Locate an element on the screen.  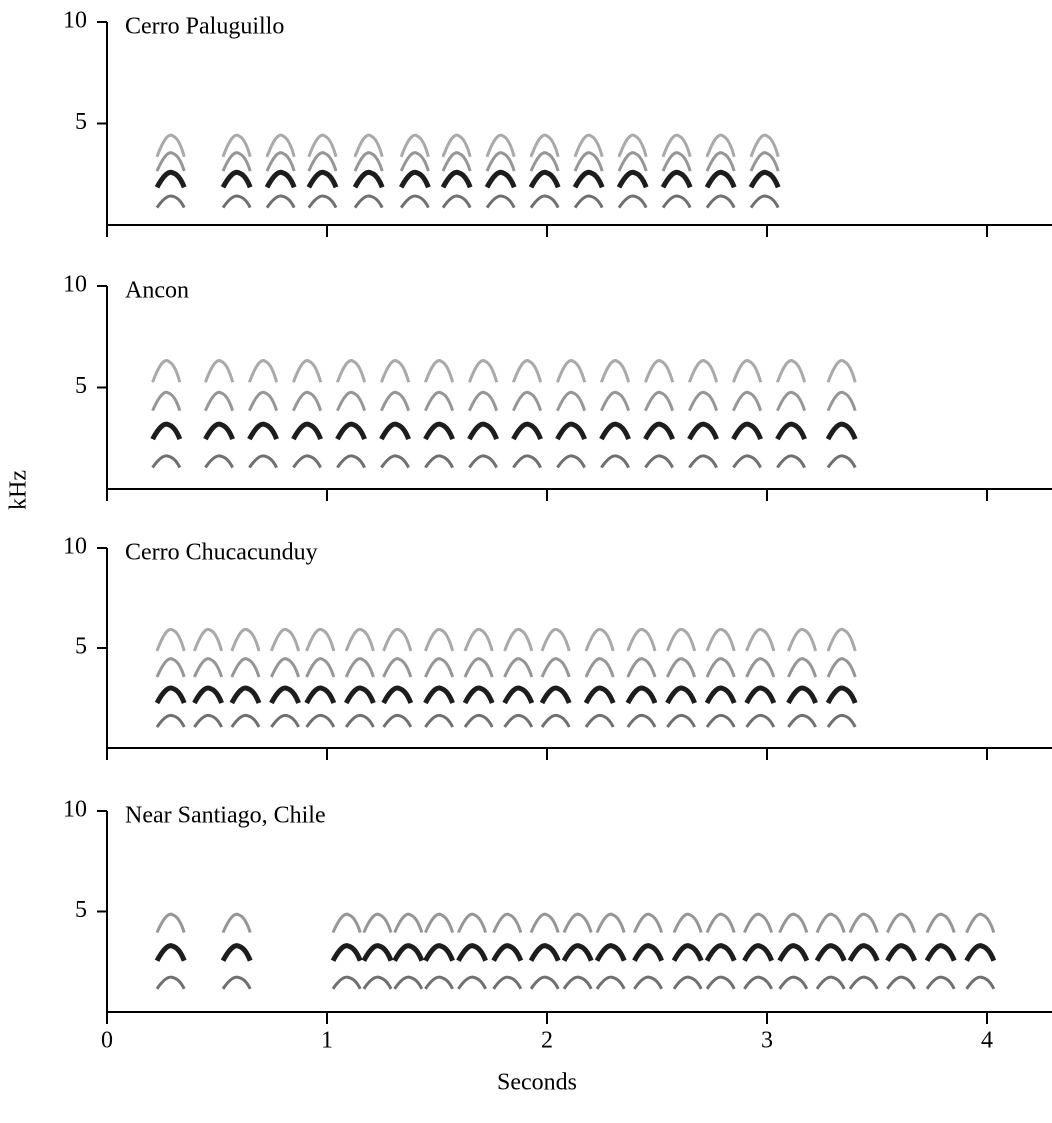
panel-title: Cerro Chucacunduy is located at coordinates (221, 553).